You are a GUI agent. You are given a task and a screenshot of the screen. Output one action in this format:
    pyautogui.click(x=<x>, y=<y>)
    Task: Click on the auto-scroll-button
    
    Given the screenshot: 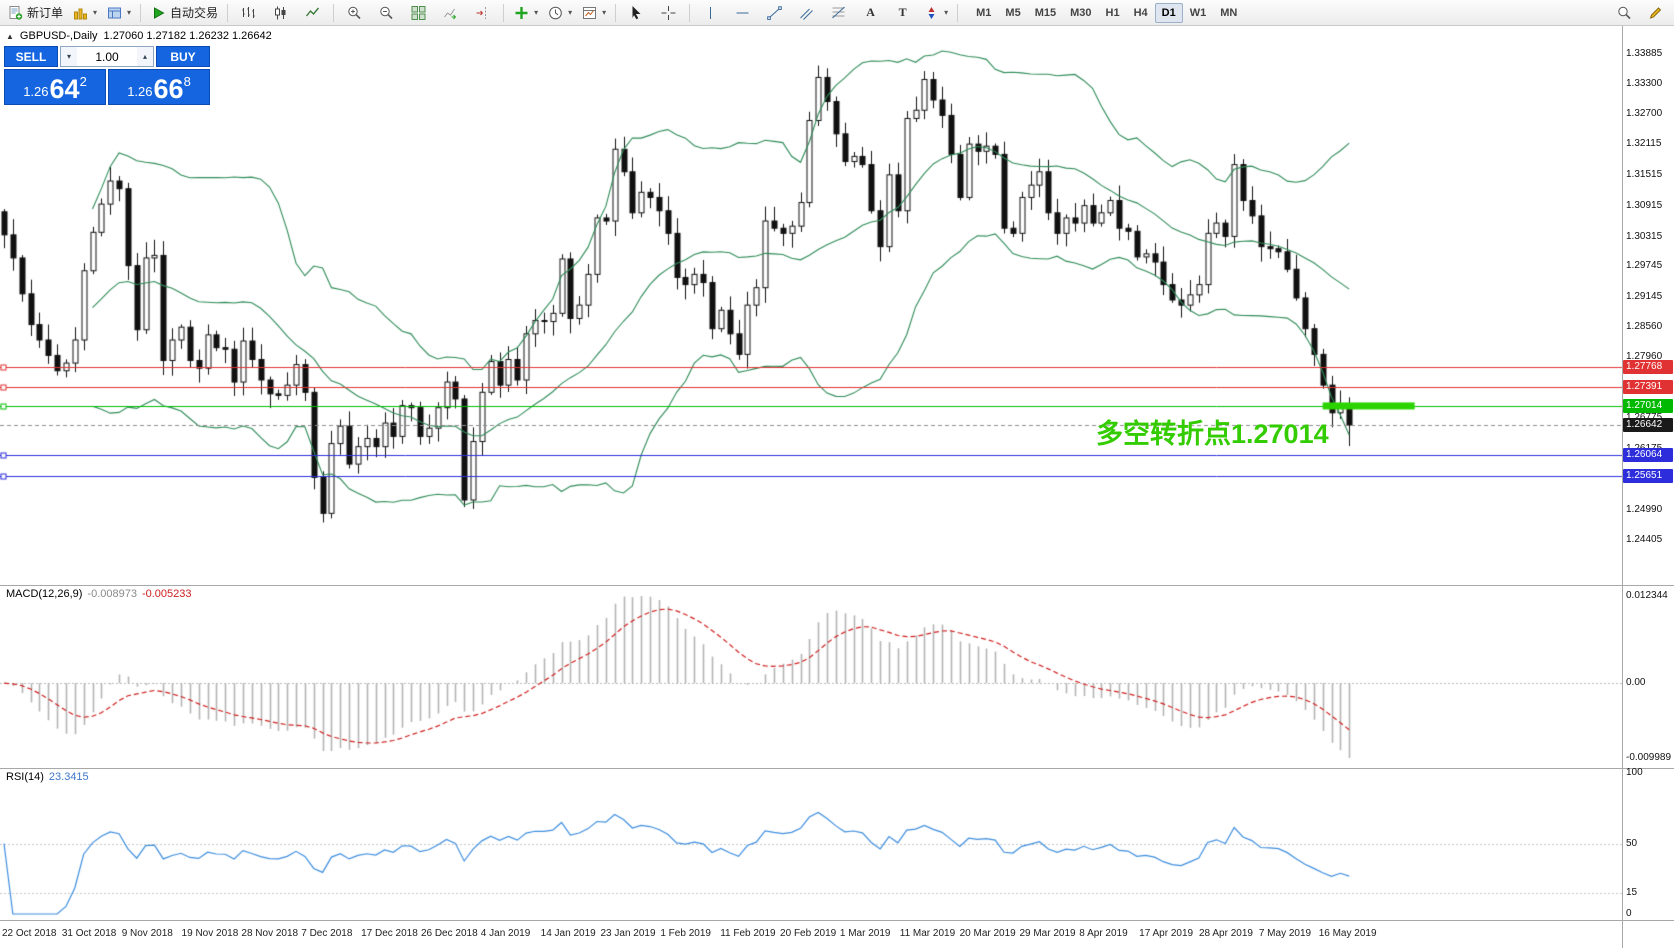 What is the action you would take?
    pyautogui.click(x=450, y=13)
    